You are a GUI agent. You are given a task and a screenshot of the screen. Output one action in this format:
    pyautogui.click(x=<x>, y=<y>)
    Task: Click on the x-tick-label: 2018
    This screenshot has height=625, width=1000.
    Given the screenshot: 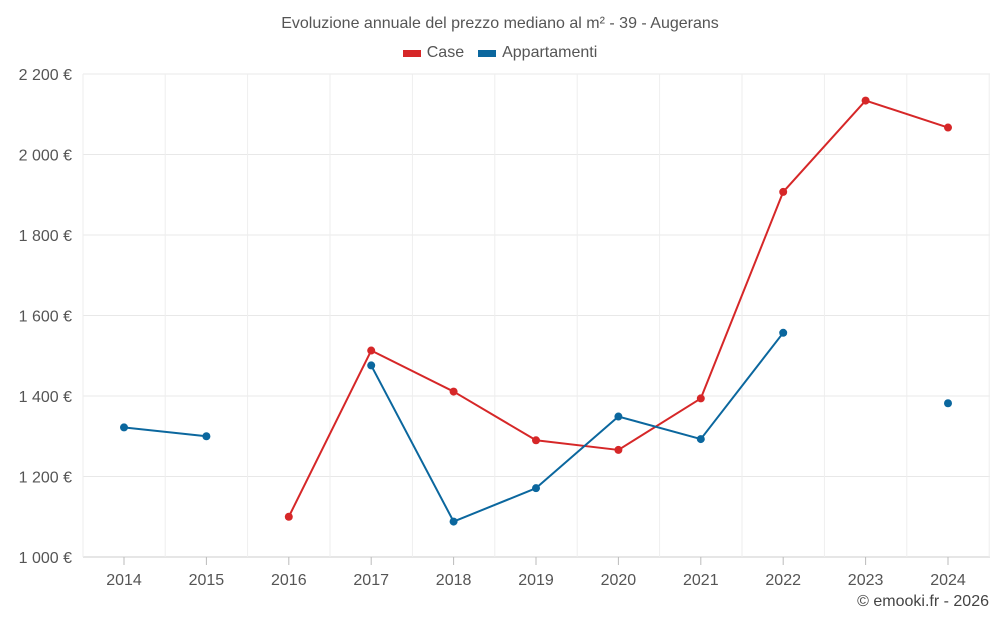 What is the action you would take?
    pyautogui.click(x=454, y=580)
    